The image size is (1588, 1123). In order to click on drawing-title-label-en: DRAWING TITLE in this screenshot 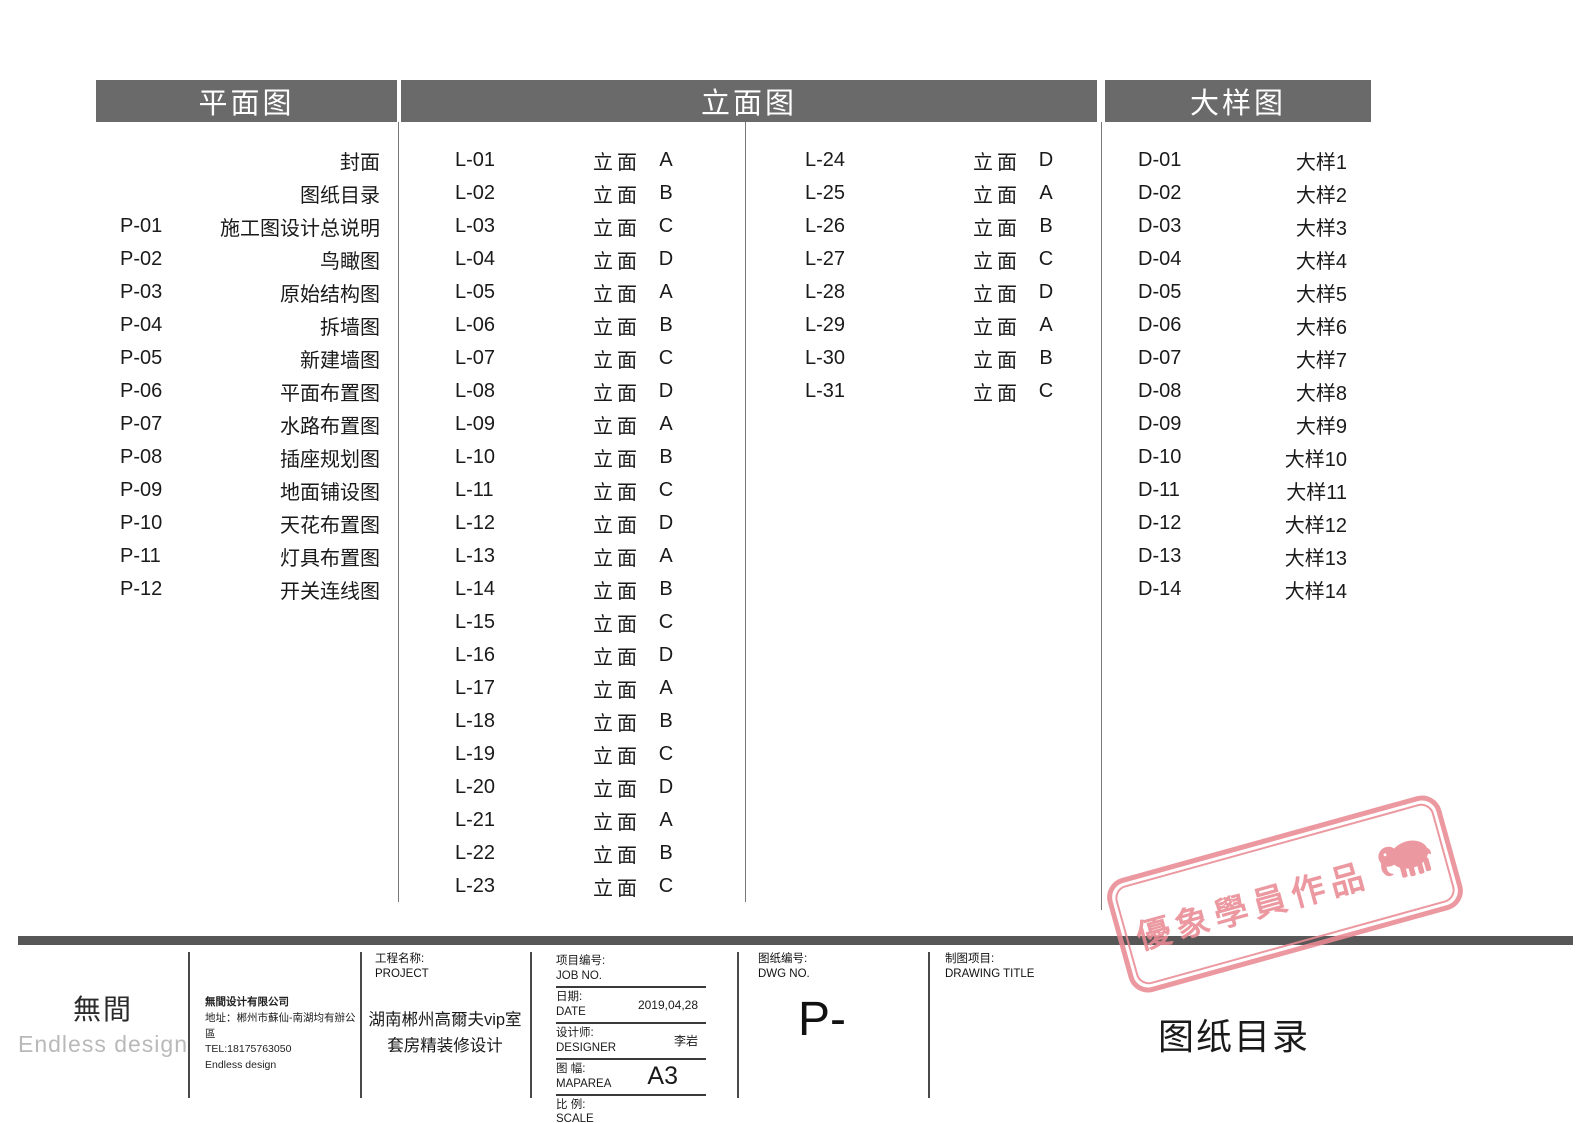, I will do `click(990, 973)`.